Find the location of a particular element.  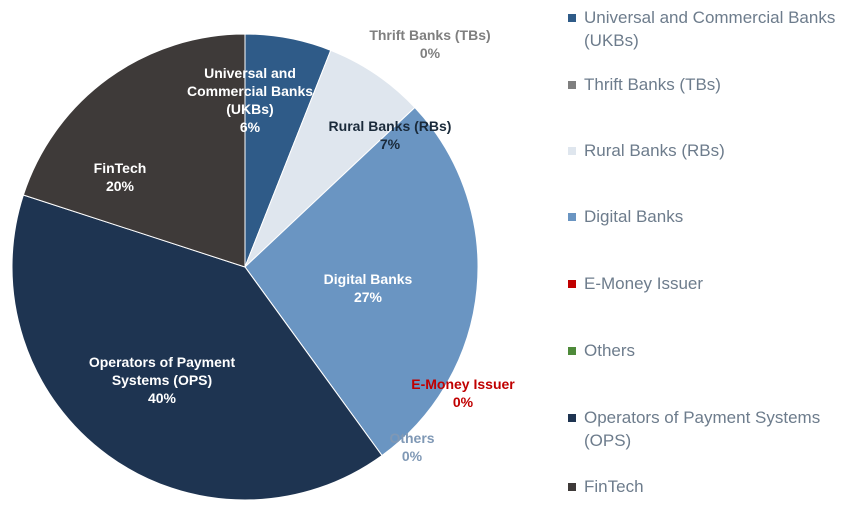

data-label-name: Others is located at coordinates (412, 438).